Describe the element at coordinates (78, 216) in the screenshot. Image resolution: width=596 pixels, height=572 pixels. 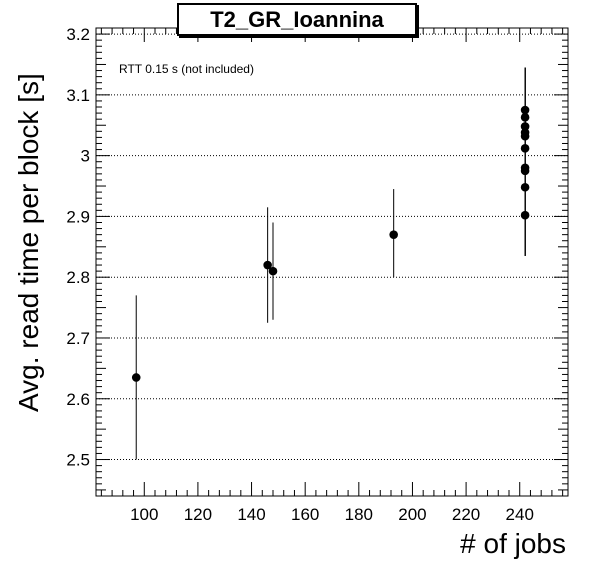
I see `y-tick-label: 2.9` at that location.